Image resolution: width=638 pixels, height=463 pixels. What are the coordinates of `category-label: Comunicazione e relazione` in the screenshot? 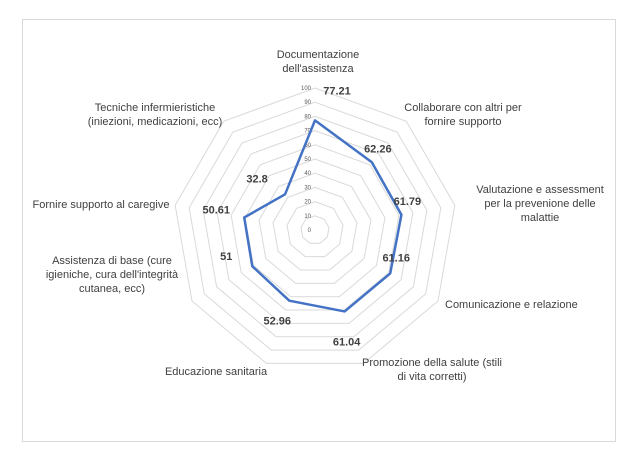 It's located at (511, 305).